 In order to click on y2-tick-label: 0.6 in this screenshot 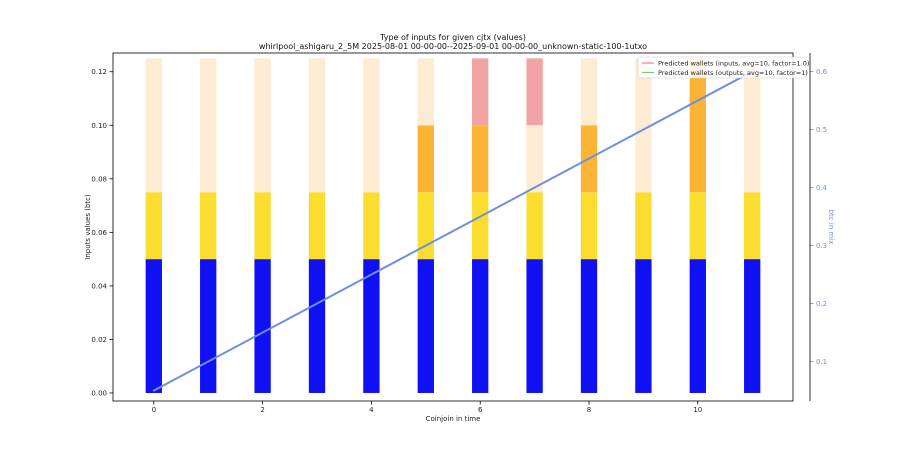, I will do `click(822, 72)`.